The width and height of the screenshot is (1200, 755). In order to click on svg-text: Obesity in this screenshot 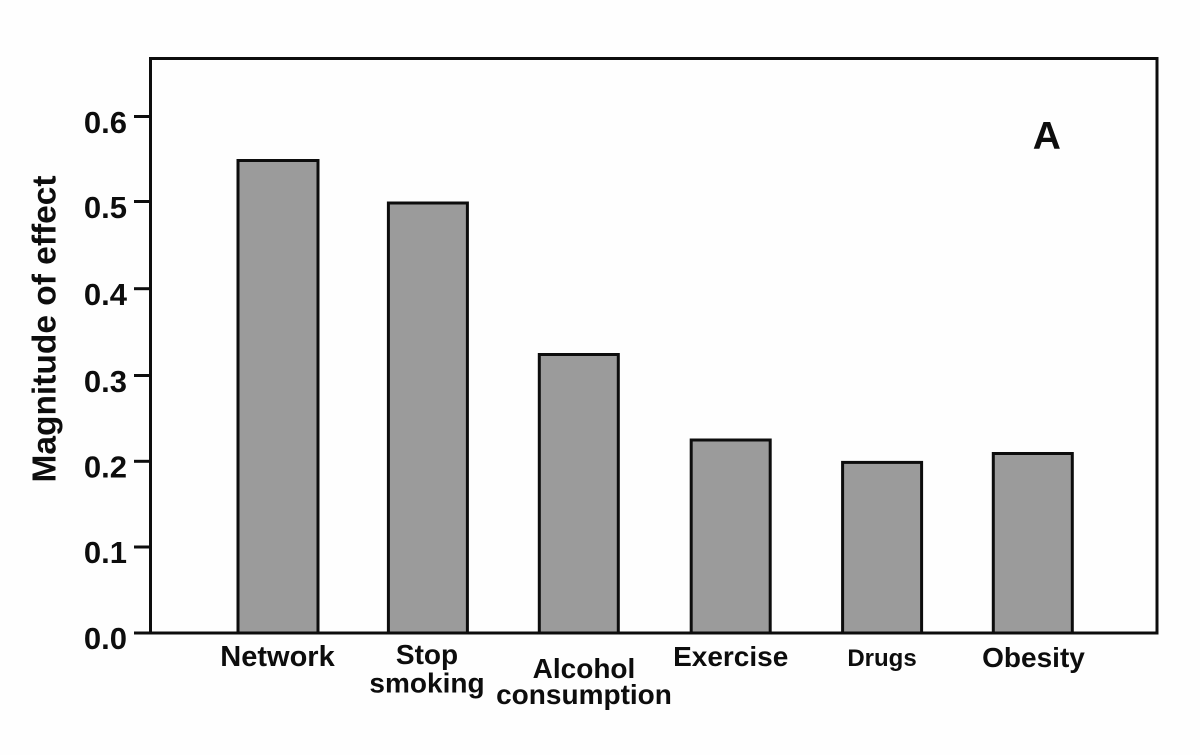, I will do `click(1033, 657)`.